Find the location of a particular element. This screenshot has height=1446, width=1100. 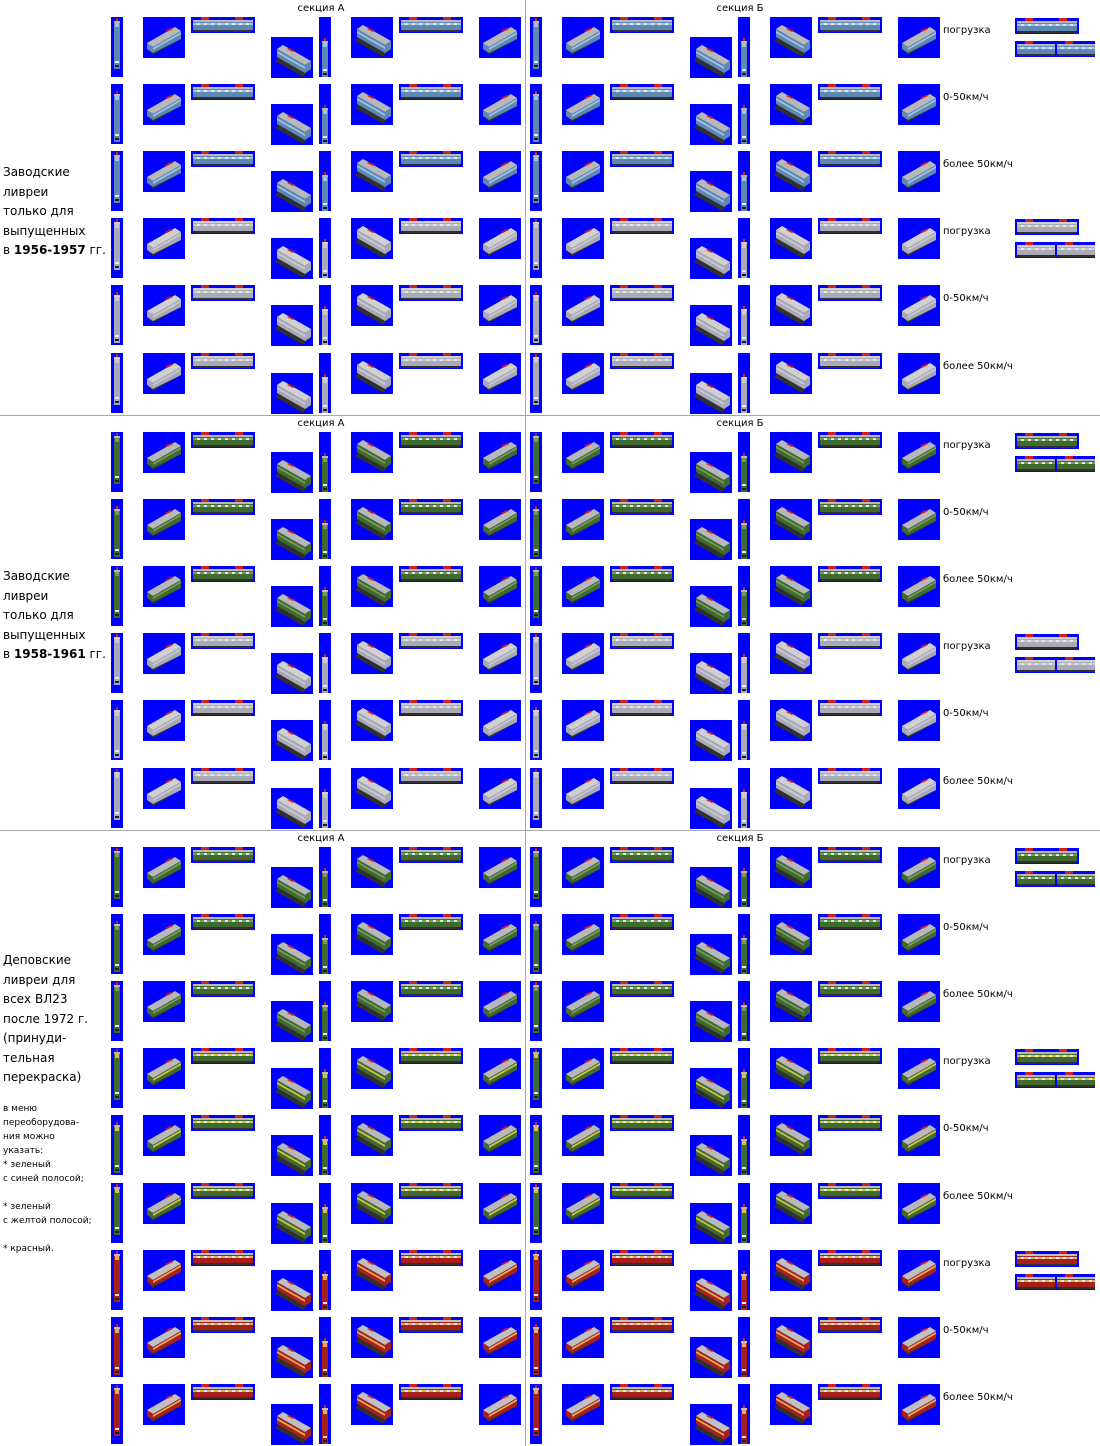

description-line: после 1972 г. is located at coordinates (46, 1018).